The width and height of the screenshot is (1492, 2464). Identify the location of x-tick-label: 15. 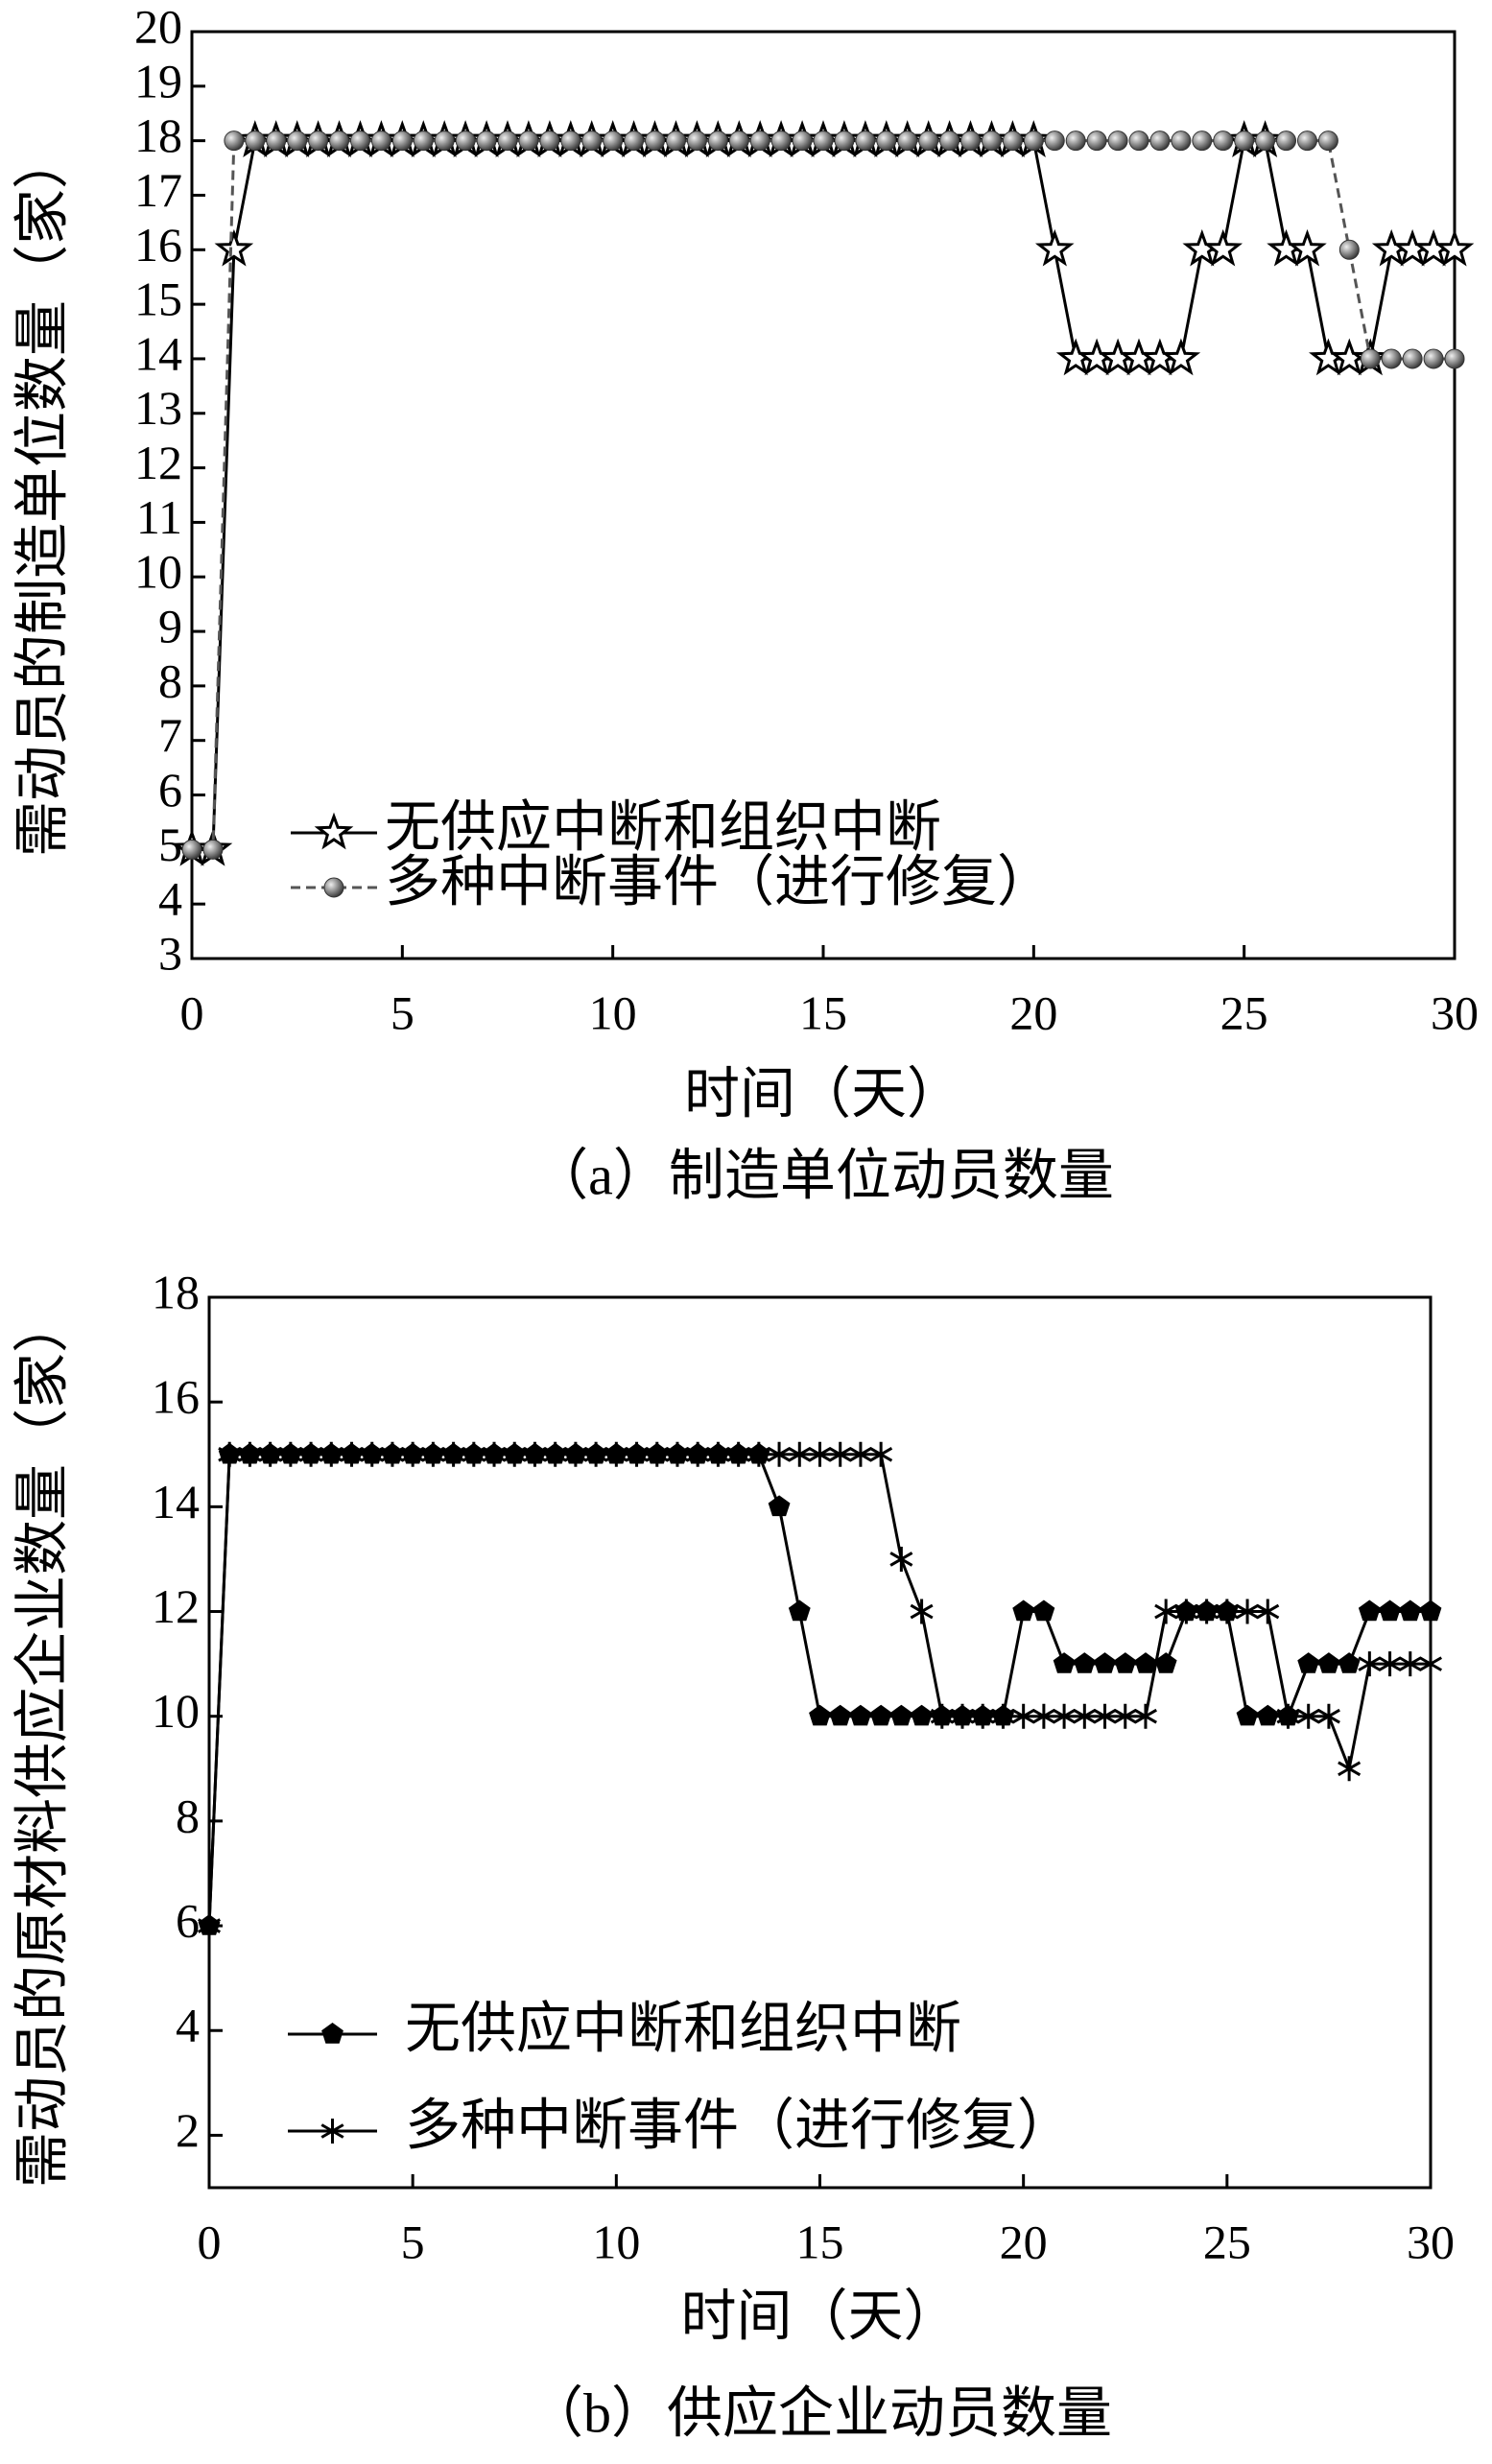
(820, 2241).